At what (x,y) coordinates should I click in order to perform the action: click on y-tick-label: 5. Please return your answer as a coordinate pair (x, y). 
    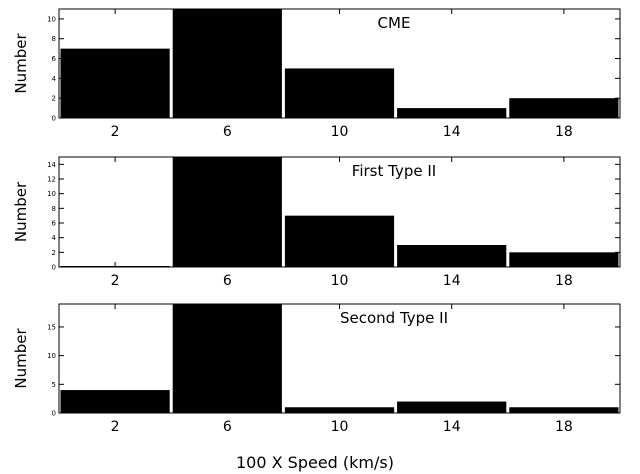
    Looking at the image, I should click on (54, 385).